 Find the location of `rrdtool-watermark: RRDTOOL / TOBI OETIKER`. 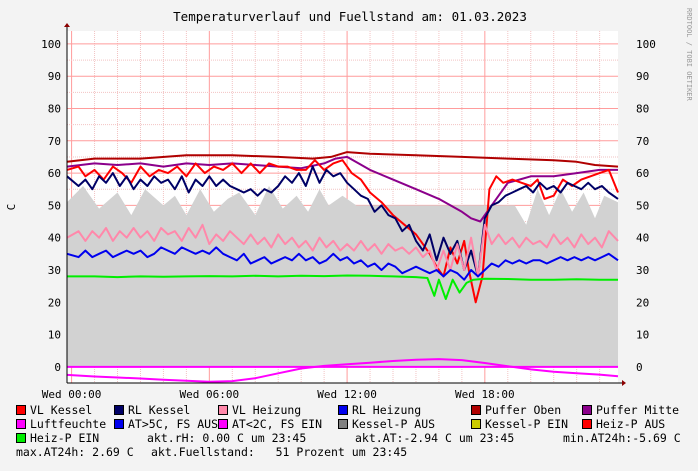

rrdtool-watermark: RRDTOOL / TOBI OETIKER is located at coordinates (689, 55).